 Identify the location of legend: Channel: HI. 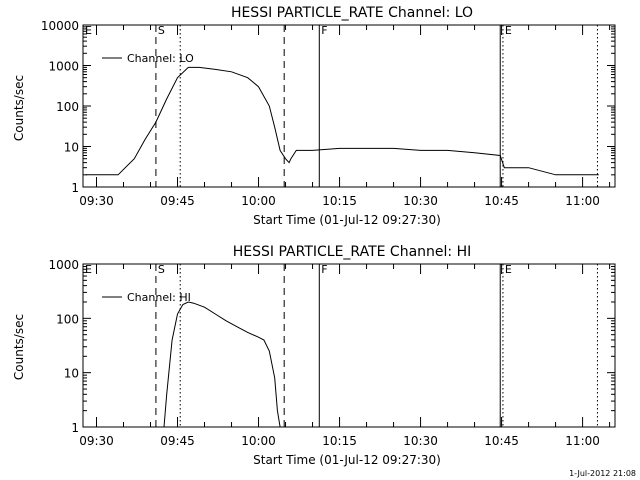
(146, 297).